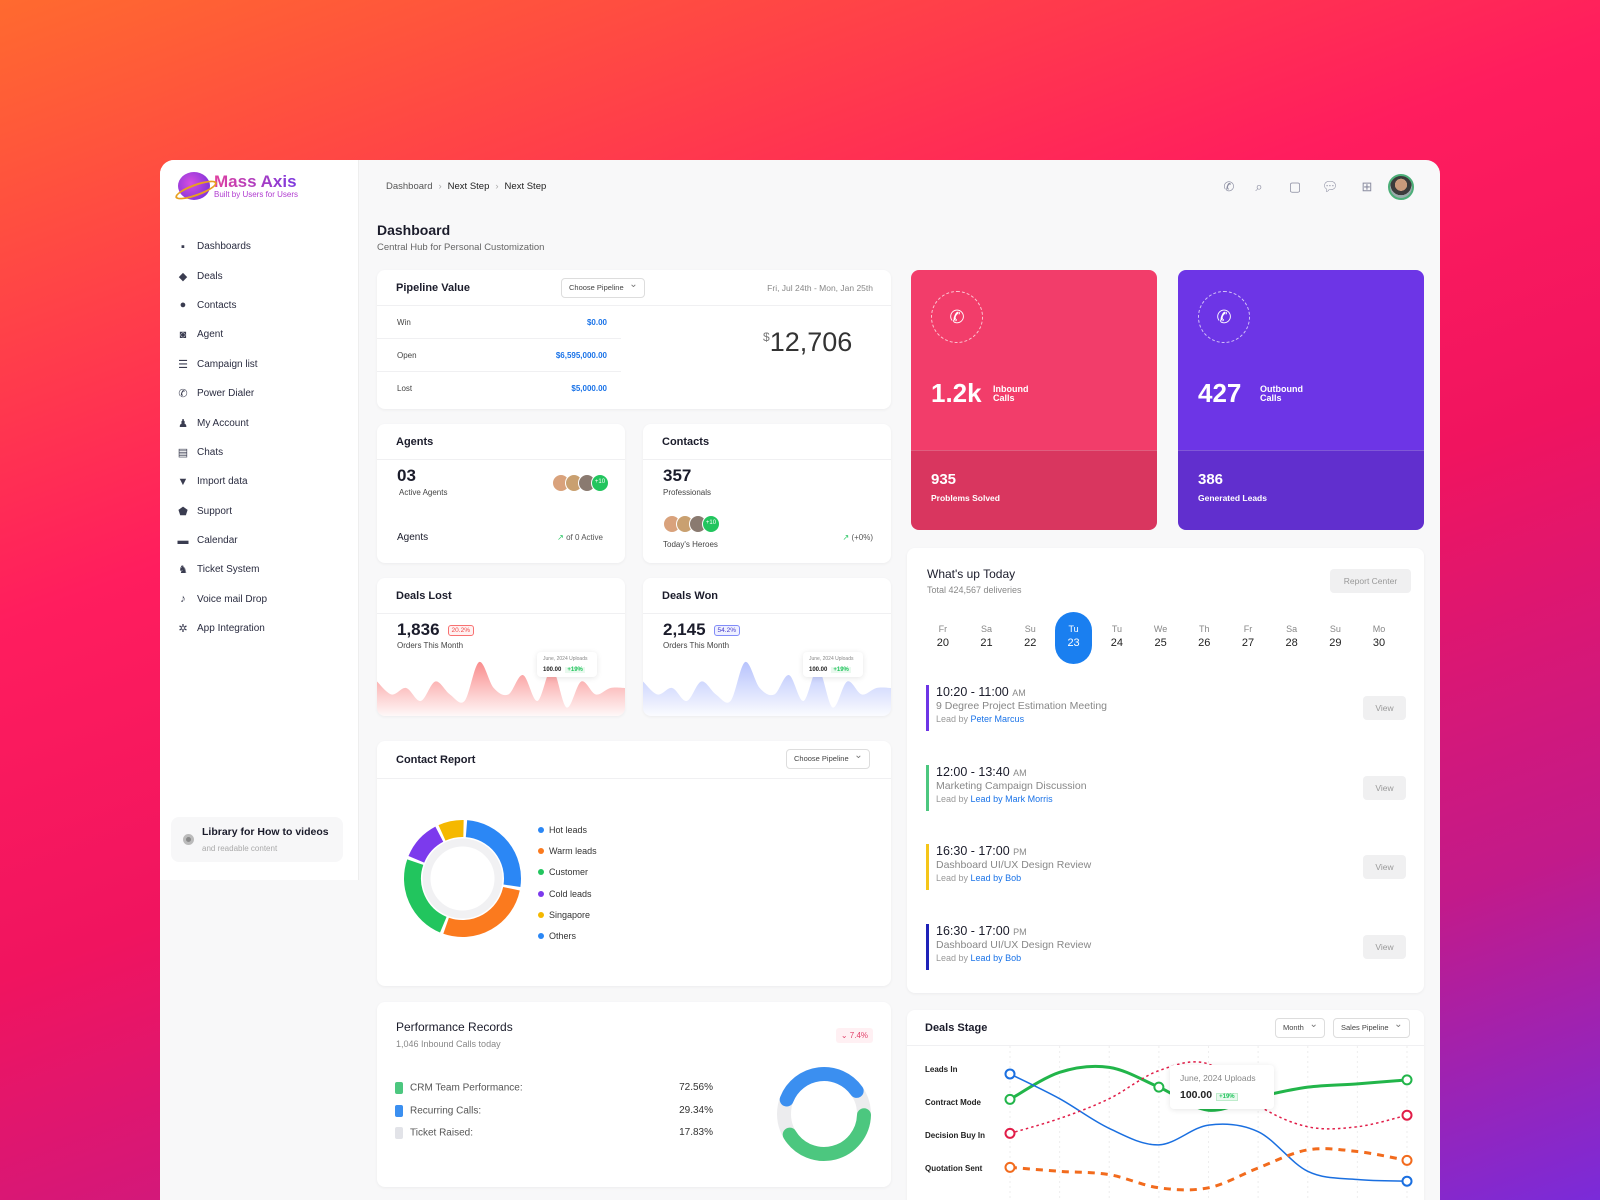 The image size is (1600, 1200). I want to click on sidebar-item-voice-mail-drop: ♪ Voice mail Drop, so click(222, 599).